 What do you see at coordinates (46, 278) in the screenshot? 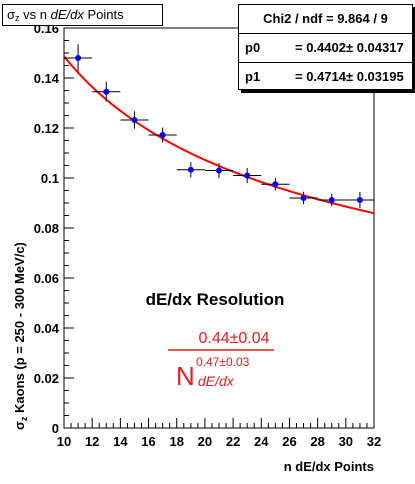
I see `y-tick-label: 0.06` at bounding box center [46, 278].